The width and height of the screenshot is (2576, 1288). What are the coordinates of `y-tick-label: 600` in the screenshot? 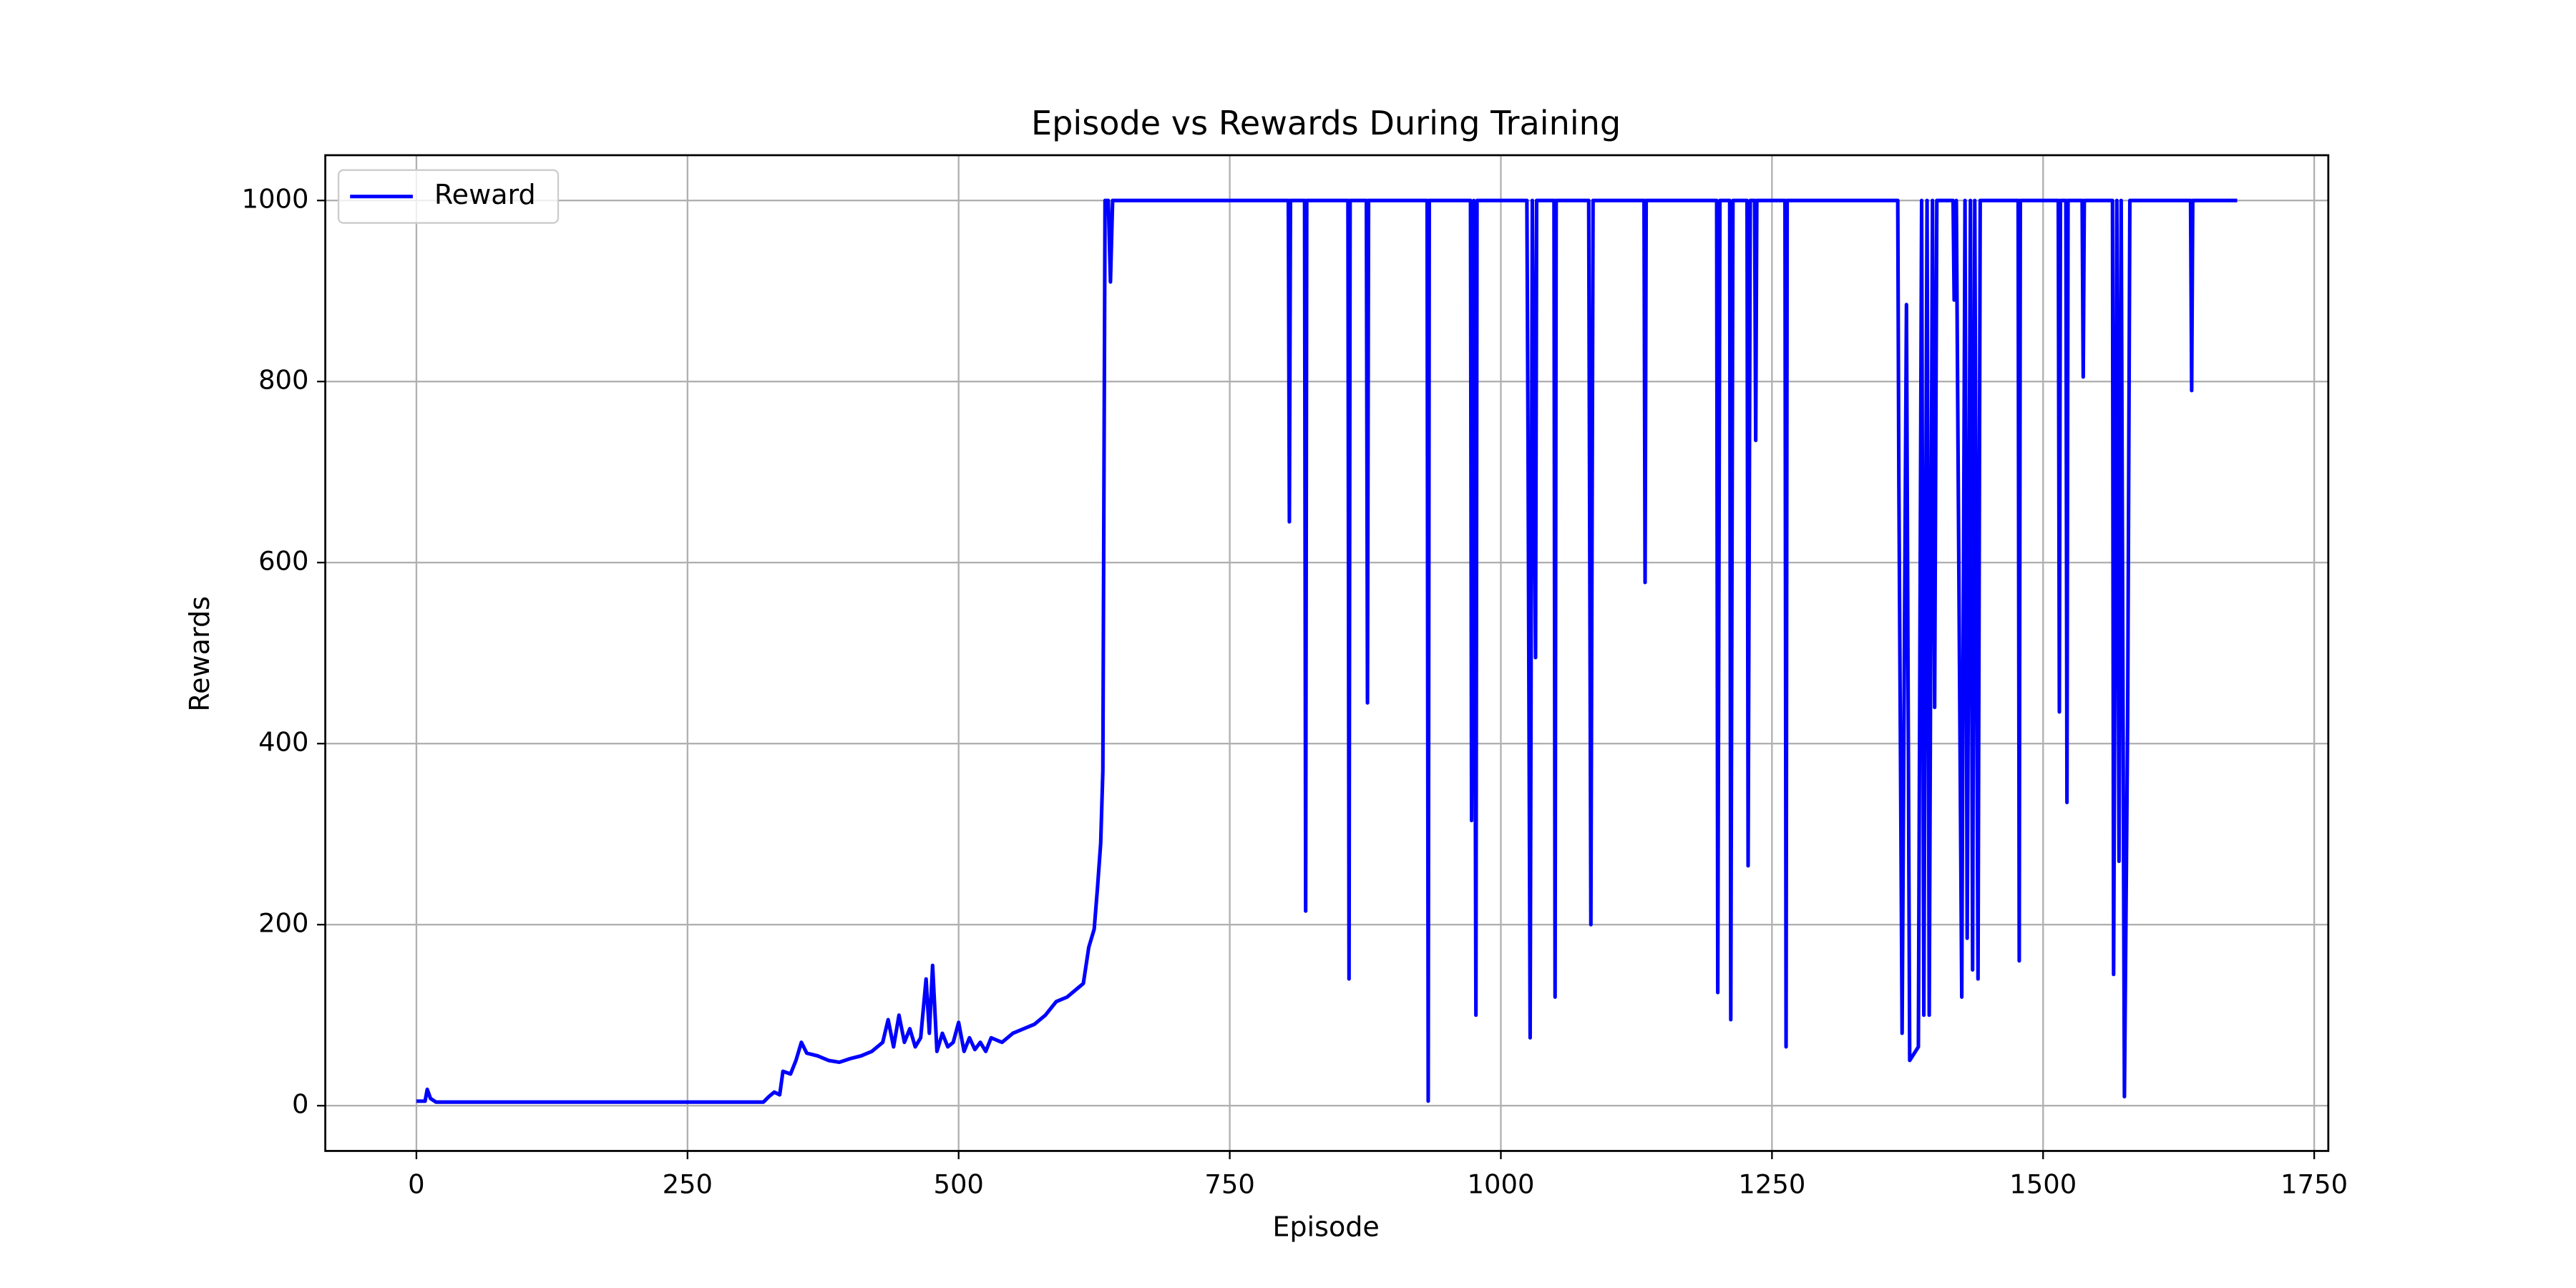 It's located at (283, 561).